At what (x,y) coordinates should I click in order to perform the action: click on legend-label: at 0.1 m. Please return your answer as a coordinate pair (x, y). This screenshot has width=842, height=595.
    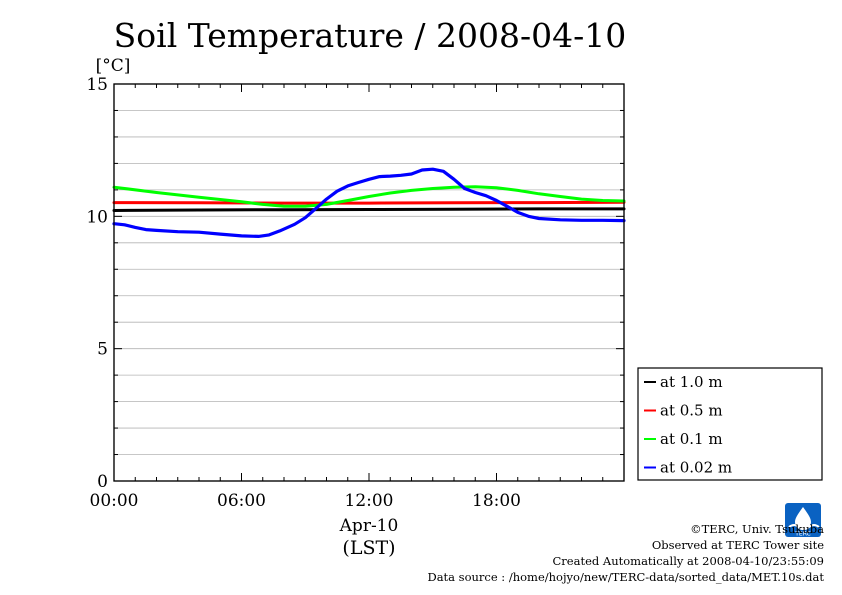
    Looking at the image, I should click on (691, 439).